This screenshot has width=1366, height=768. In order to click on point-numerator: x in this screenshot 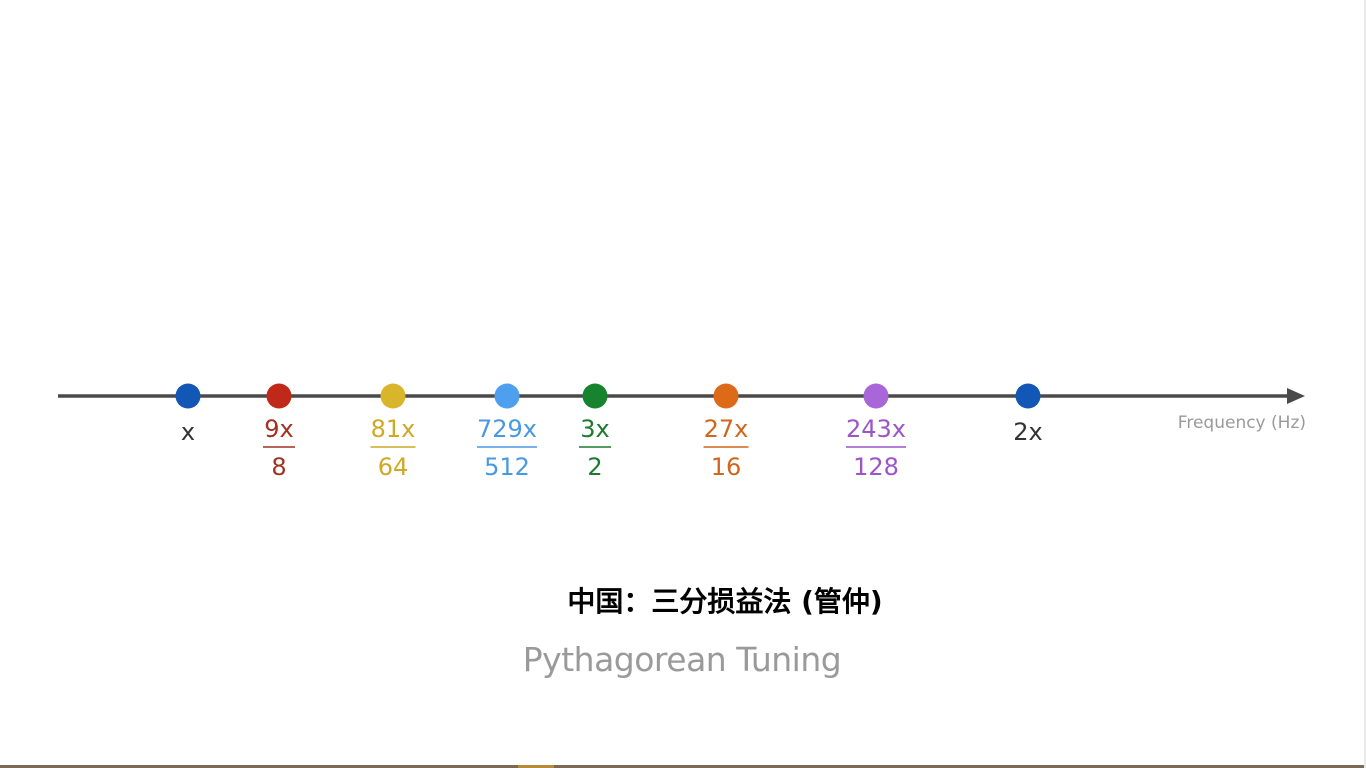, I will do `click(188, 432)`.